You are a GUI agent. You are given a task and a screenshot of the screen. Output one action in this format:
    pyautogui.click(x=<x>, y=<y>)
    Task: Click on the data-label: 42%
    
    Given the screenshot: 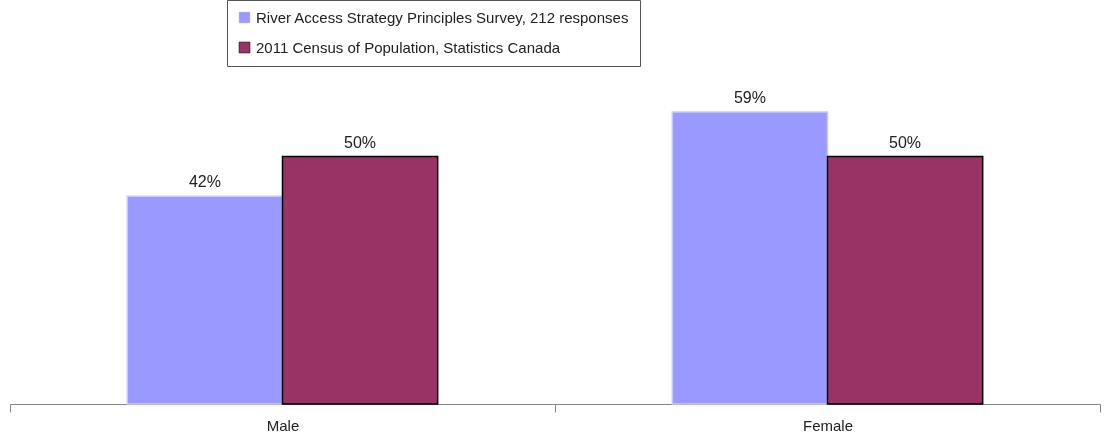 What is the action you would take?
    pyautogui.click(x=204, y=182)
    